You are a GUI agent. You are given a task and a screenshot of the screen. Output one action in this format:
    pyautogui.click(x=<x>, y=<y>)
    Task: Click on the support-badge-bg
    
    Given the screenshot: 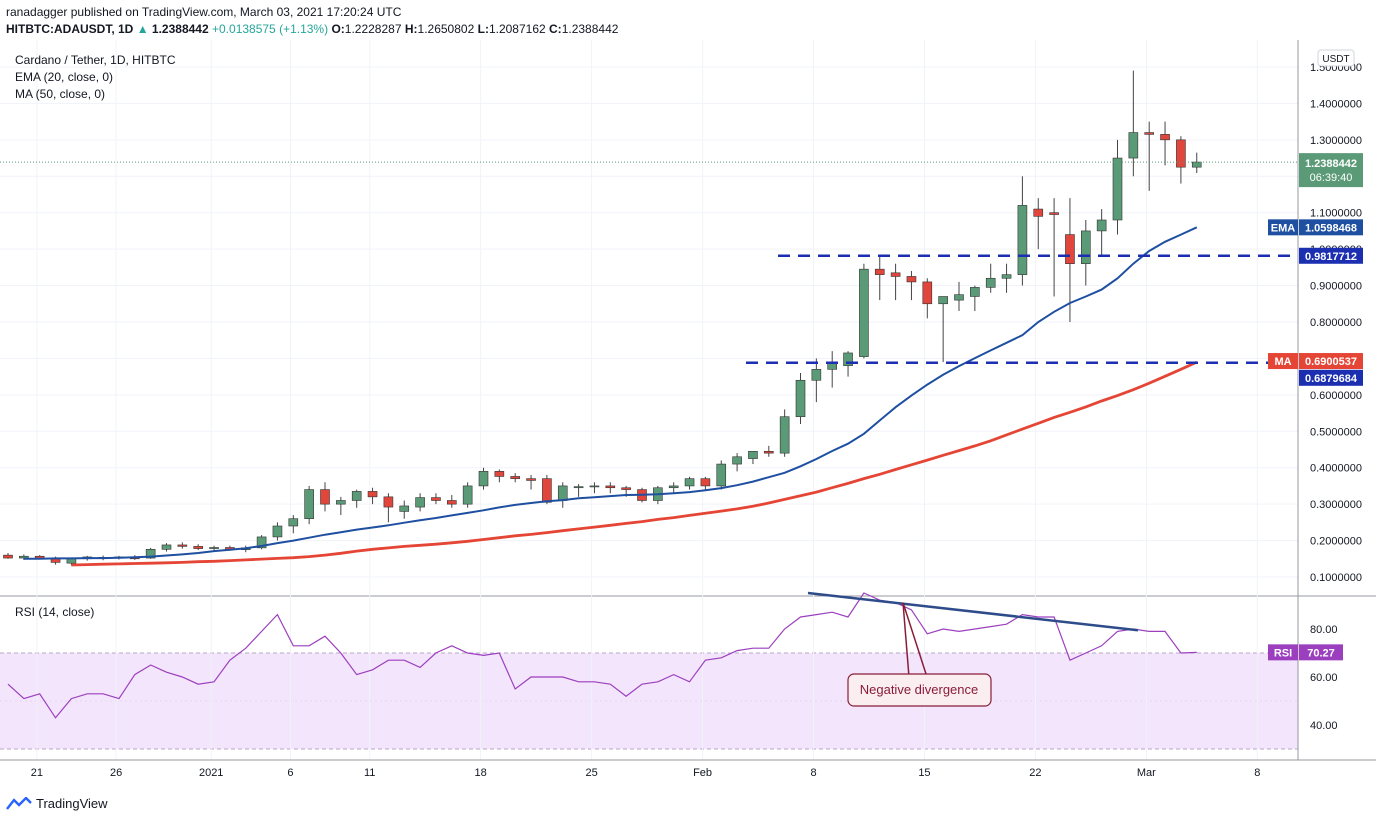 What is the action you would take?
    pyautogui.click(x=1331, y=377)
    